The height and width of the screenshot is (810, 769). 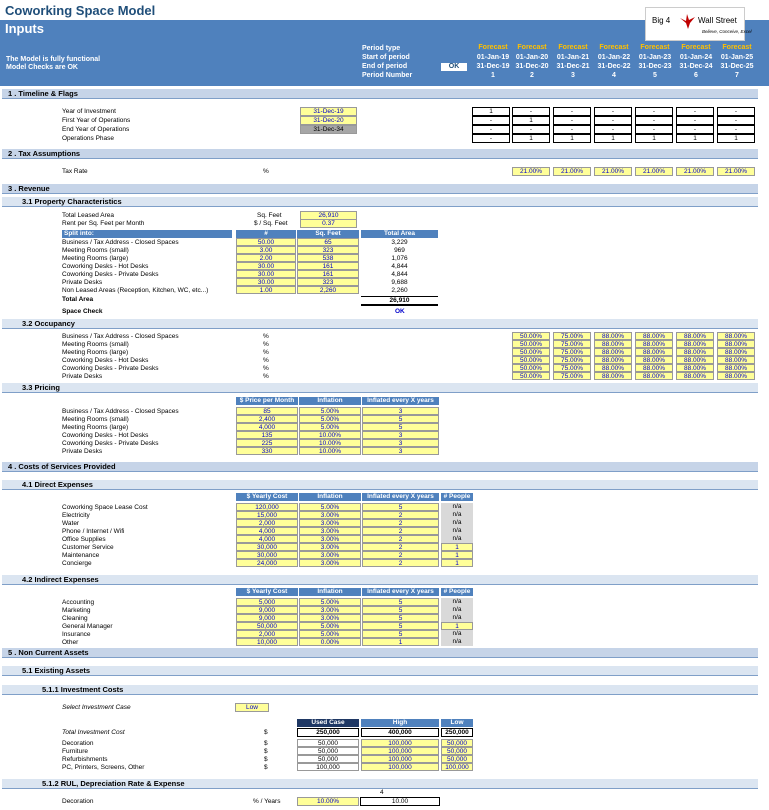 What do you see at coordinates (267, 555) in the screenshot?
I see `yearly-cost-input: 30,000` at bounding box center [267, 555].